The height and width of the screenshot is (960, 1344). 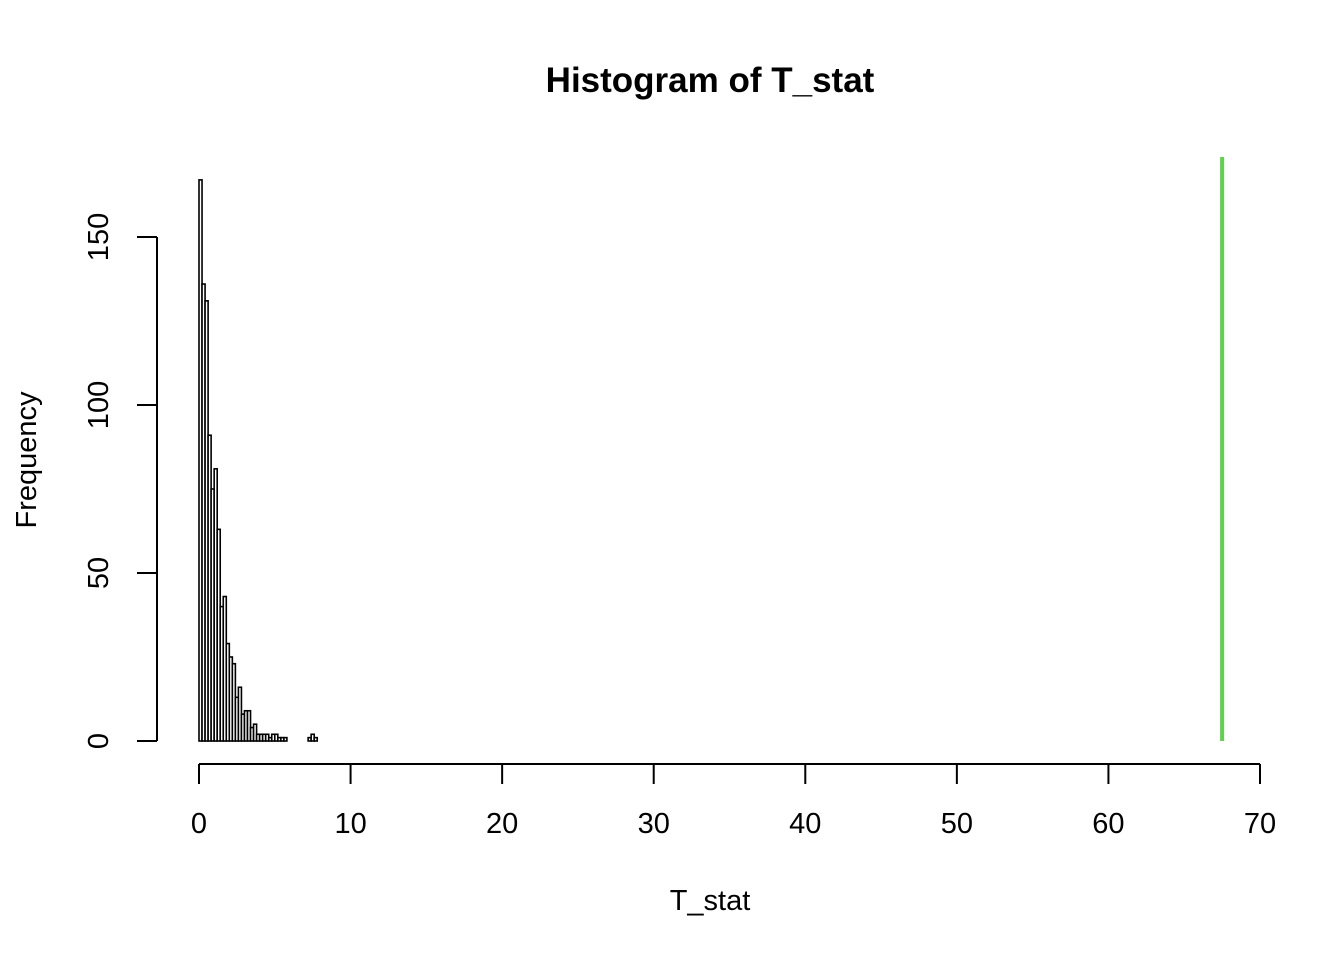 I want to click on y-tick-label: 0, so click(x=99, y=741).